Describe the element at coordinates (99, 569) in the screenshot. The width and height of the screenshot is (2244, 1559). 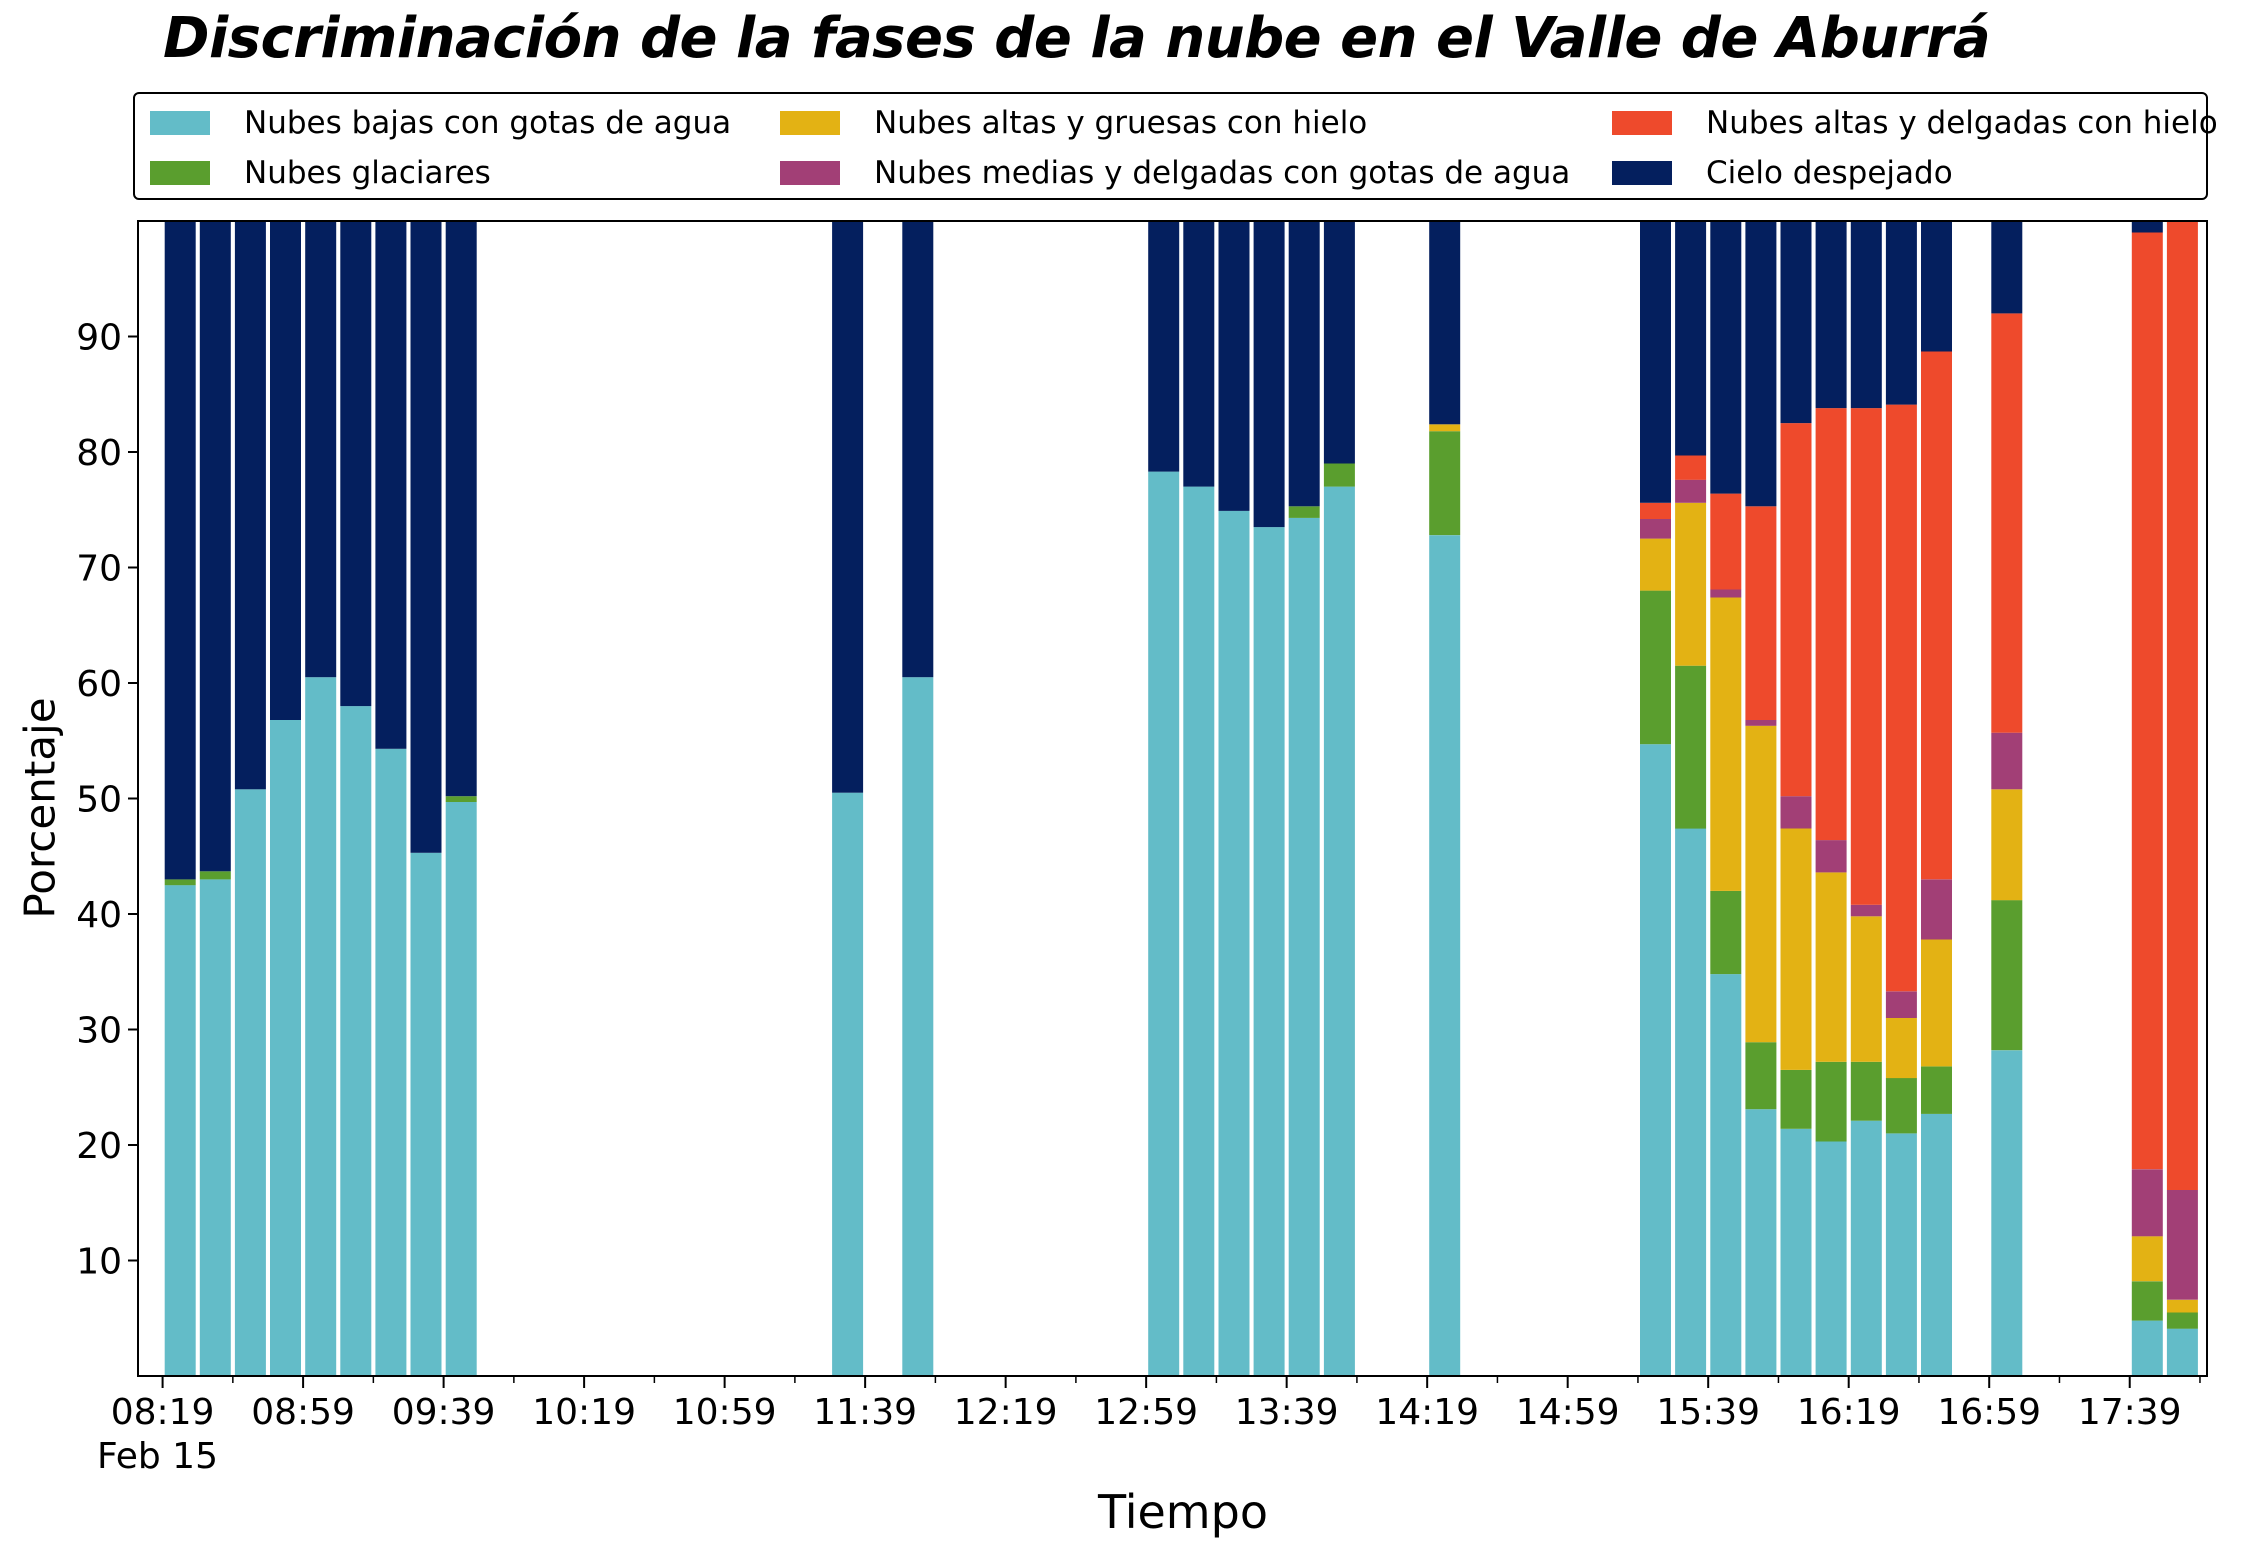
I see `y-tick-label: 70` at that location.